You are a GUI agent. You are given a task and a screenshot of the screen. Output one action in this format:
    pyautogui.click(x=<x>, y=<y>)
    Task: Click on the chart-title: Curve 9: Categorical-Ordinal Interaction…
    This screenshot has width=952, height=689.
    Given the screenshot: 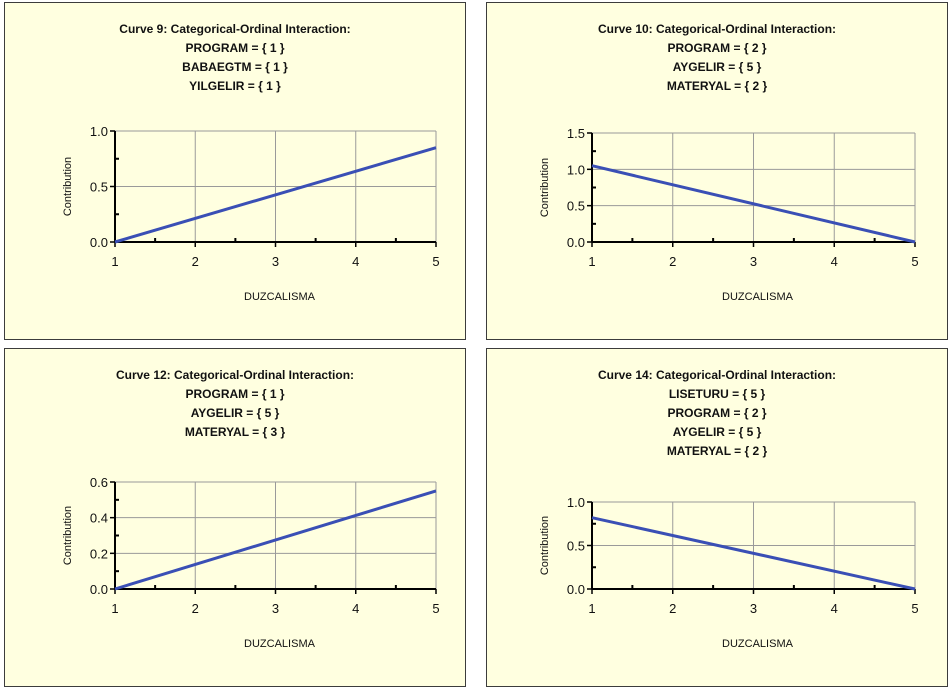 What is the action you would take?
    pyautogui.click(x=234, y=29)
    